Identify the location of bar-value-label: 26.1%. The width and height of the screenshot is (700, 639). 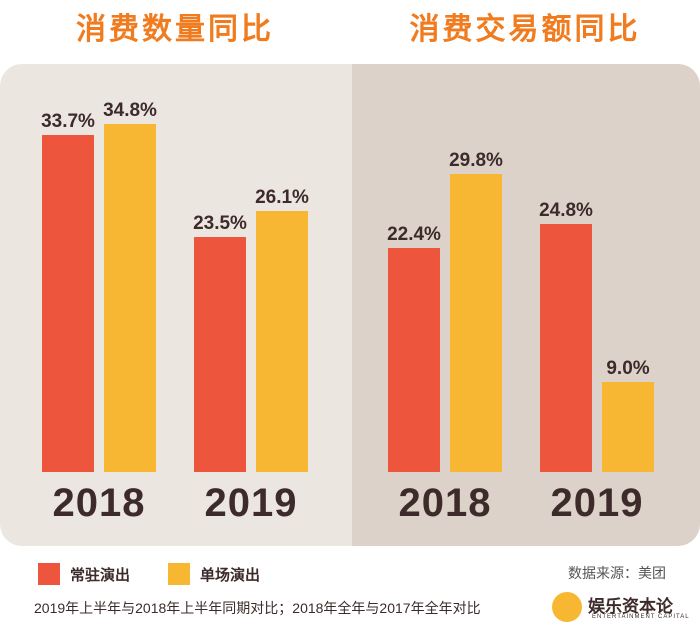
(282, 197).